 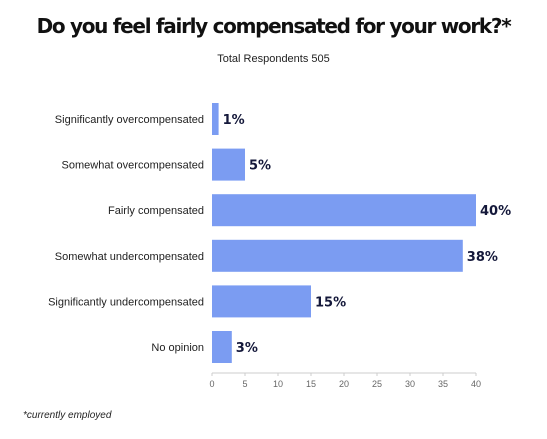 What do you see at coordinates (260, 166) in the screenshot?
I see `data-label: 5%` at bounding box center [260, 166].